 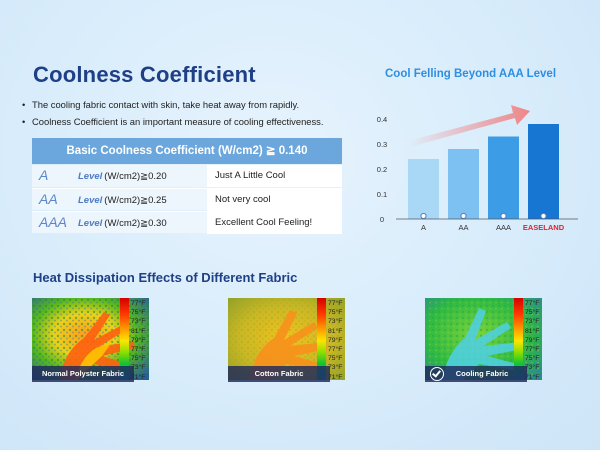 I want to click on y-tick-label: 0.3, so click(x=382, y=144).